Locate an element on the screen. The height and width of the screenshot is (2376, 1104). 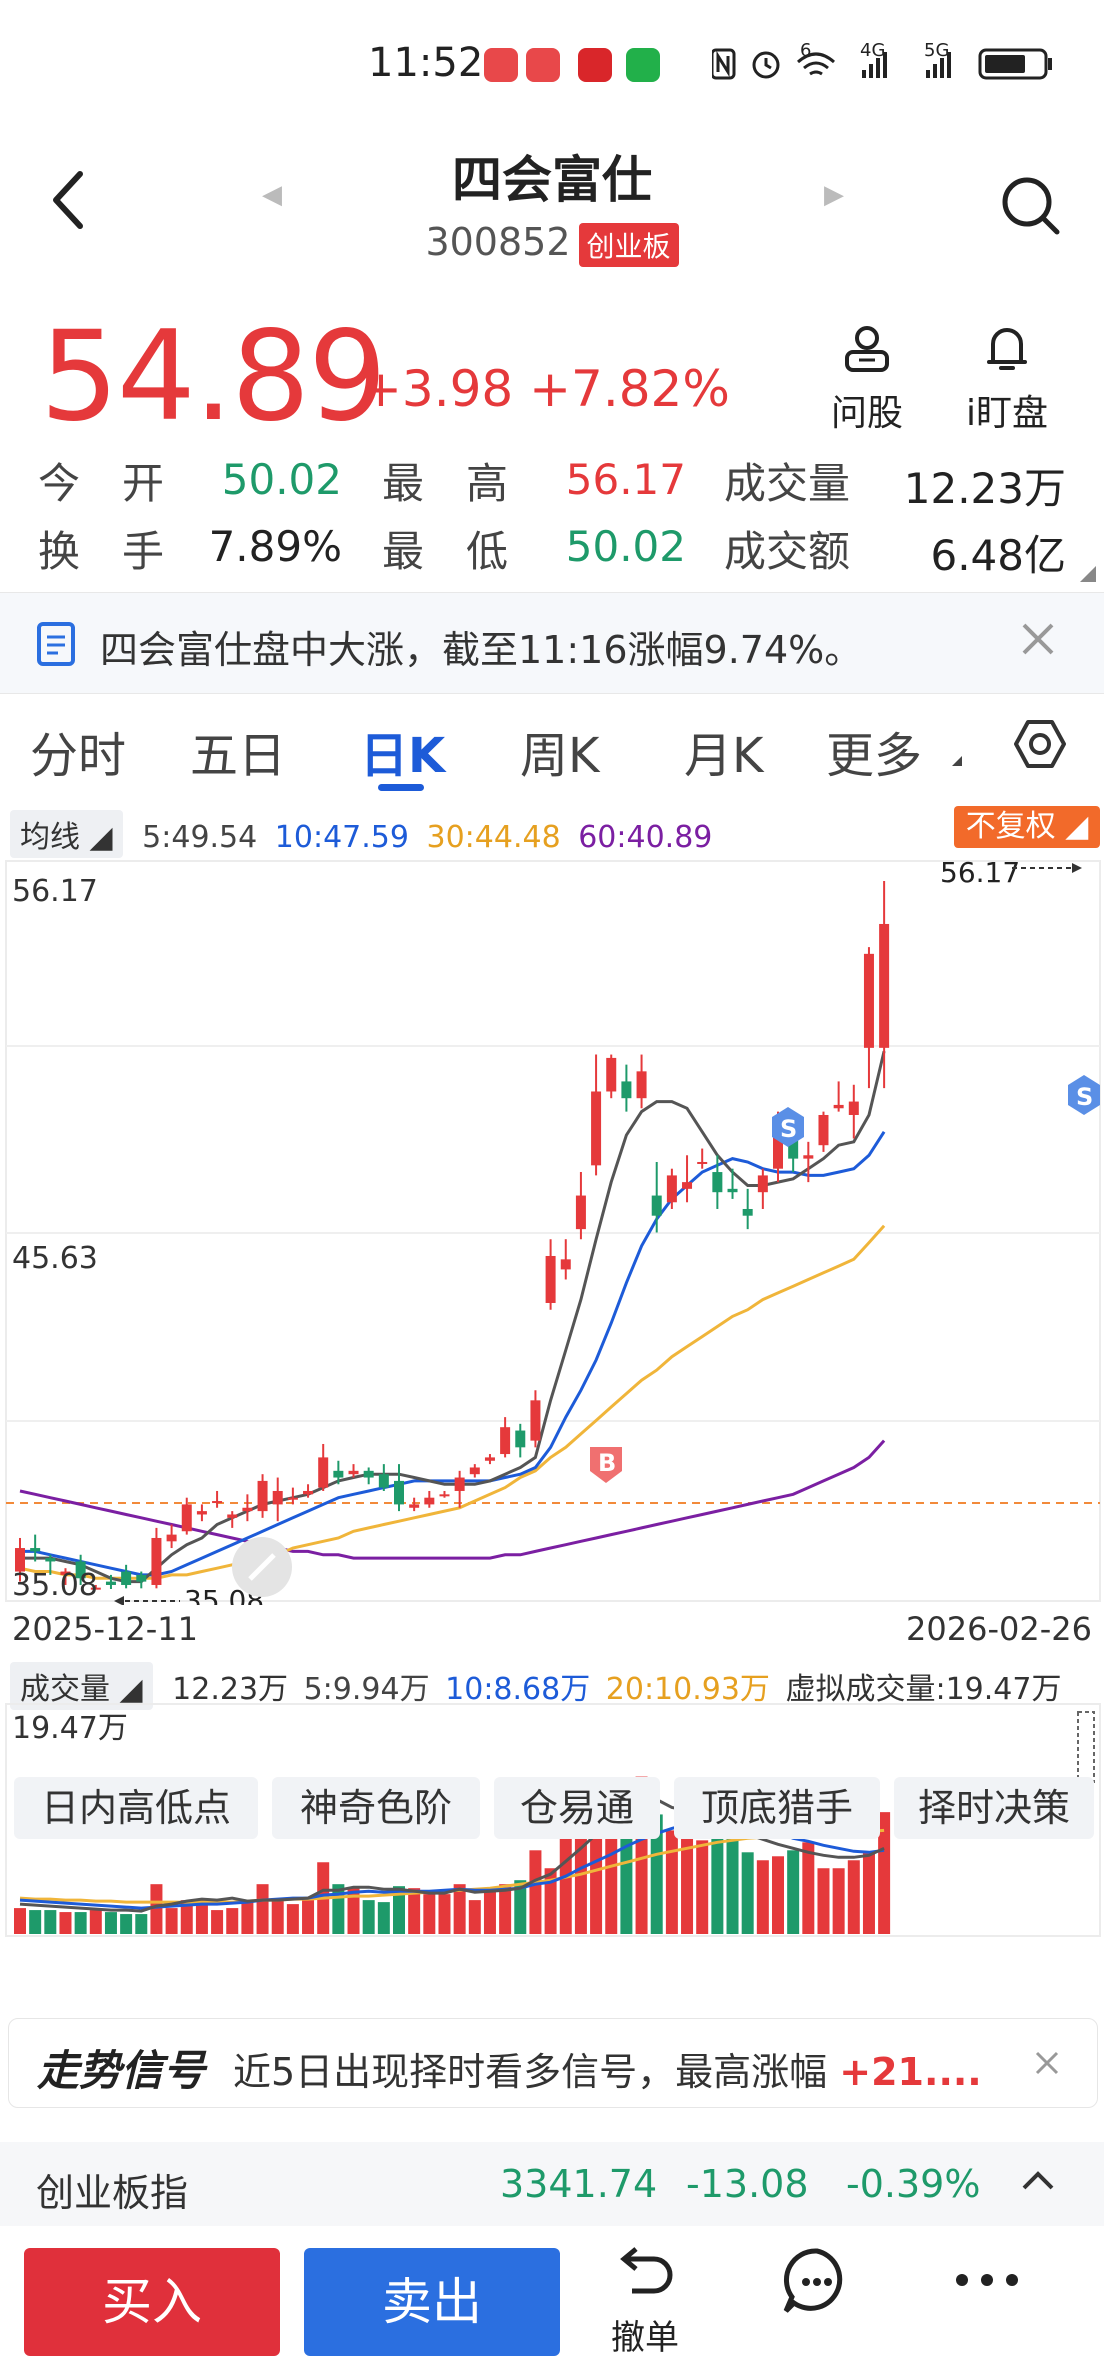
ma60-value: 60:40.89 is located at coordinates (645, 837).